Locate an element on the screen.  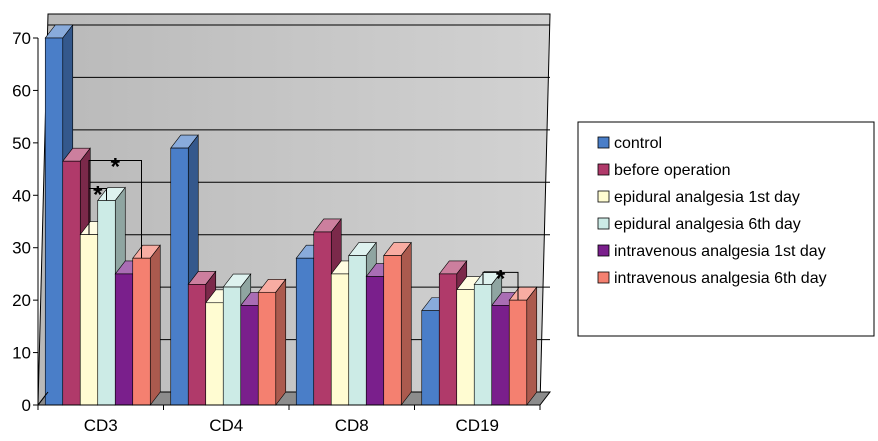
legend-item: intravenous analgesia 1st day is located at coordinates (711, 251).